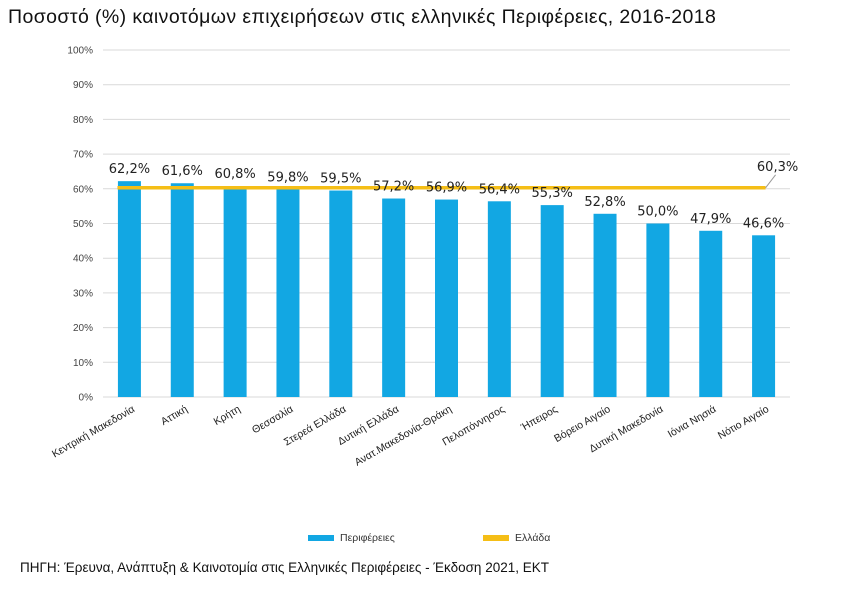  I want to click on category-label: Ήπειρος, so click(538, 418).